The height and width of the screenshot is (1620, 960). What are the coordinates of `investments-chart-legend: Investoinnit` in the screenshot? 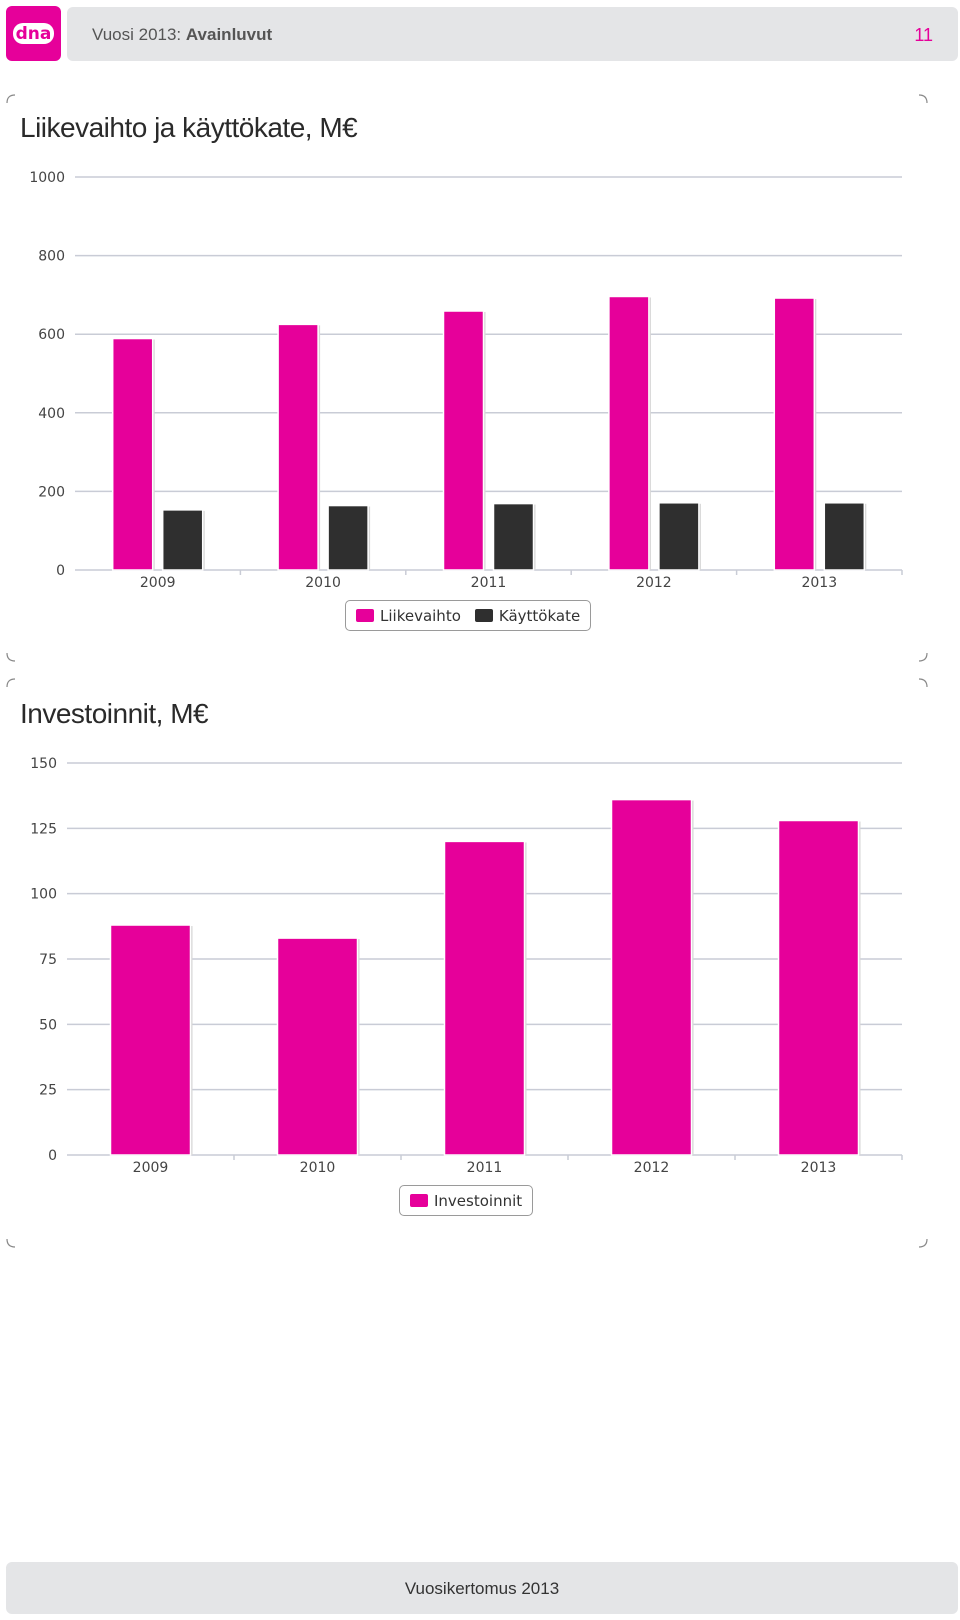 It's located at (466, 1200).